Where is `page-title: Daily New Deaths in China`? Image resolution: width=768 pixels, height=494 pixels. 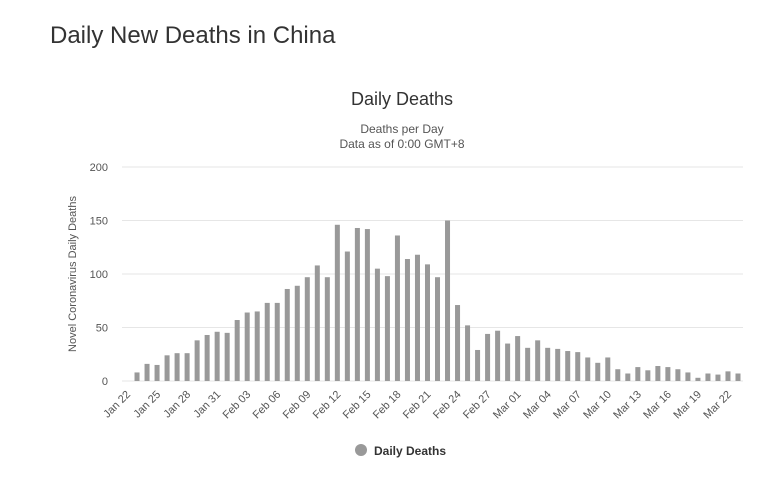
page-title: Daily New Deaths in China is located at coordinates (193, 35).